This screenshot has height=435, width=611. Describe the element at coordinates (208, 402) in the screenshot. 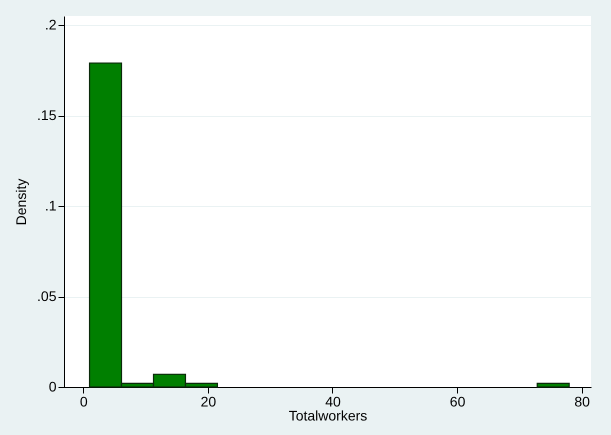

I see `x-tick-label: 20` at that location.